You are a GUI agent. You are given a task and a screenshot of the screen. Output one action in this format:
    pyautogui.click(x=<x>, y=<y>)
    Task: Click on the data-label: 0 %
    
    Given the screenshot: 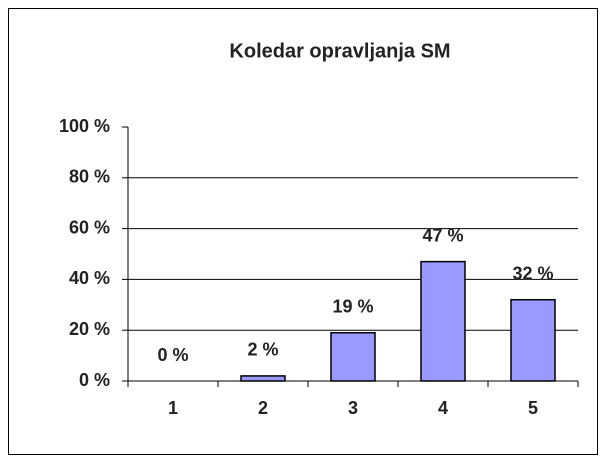 What is the action you would take?
    pyautogui.click(x=172, y=355)
    